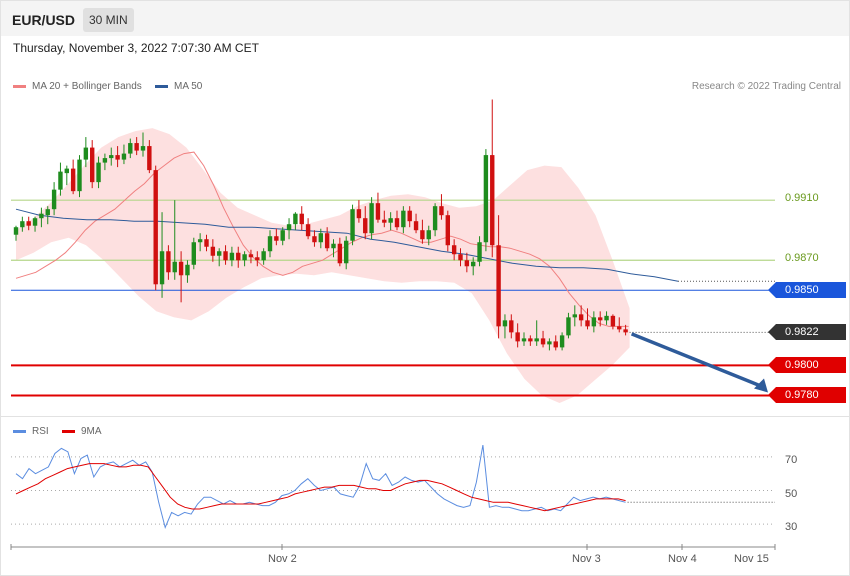 This screenshot has width=850, height=576. What do you see at coordinates (807, 395) in the screenshot?
I see `support-level-2-tag: 0.9780` at bounding box center [807, 395].